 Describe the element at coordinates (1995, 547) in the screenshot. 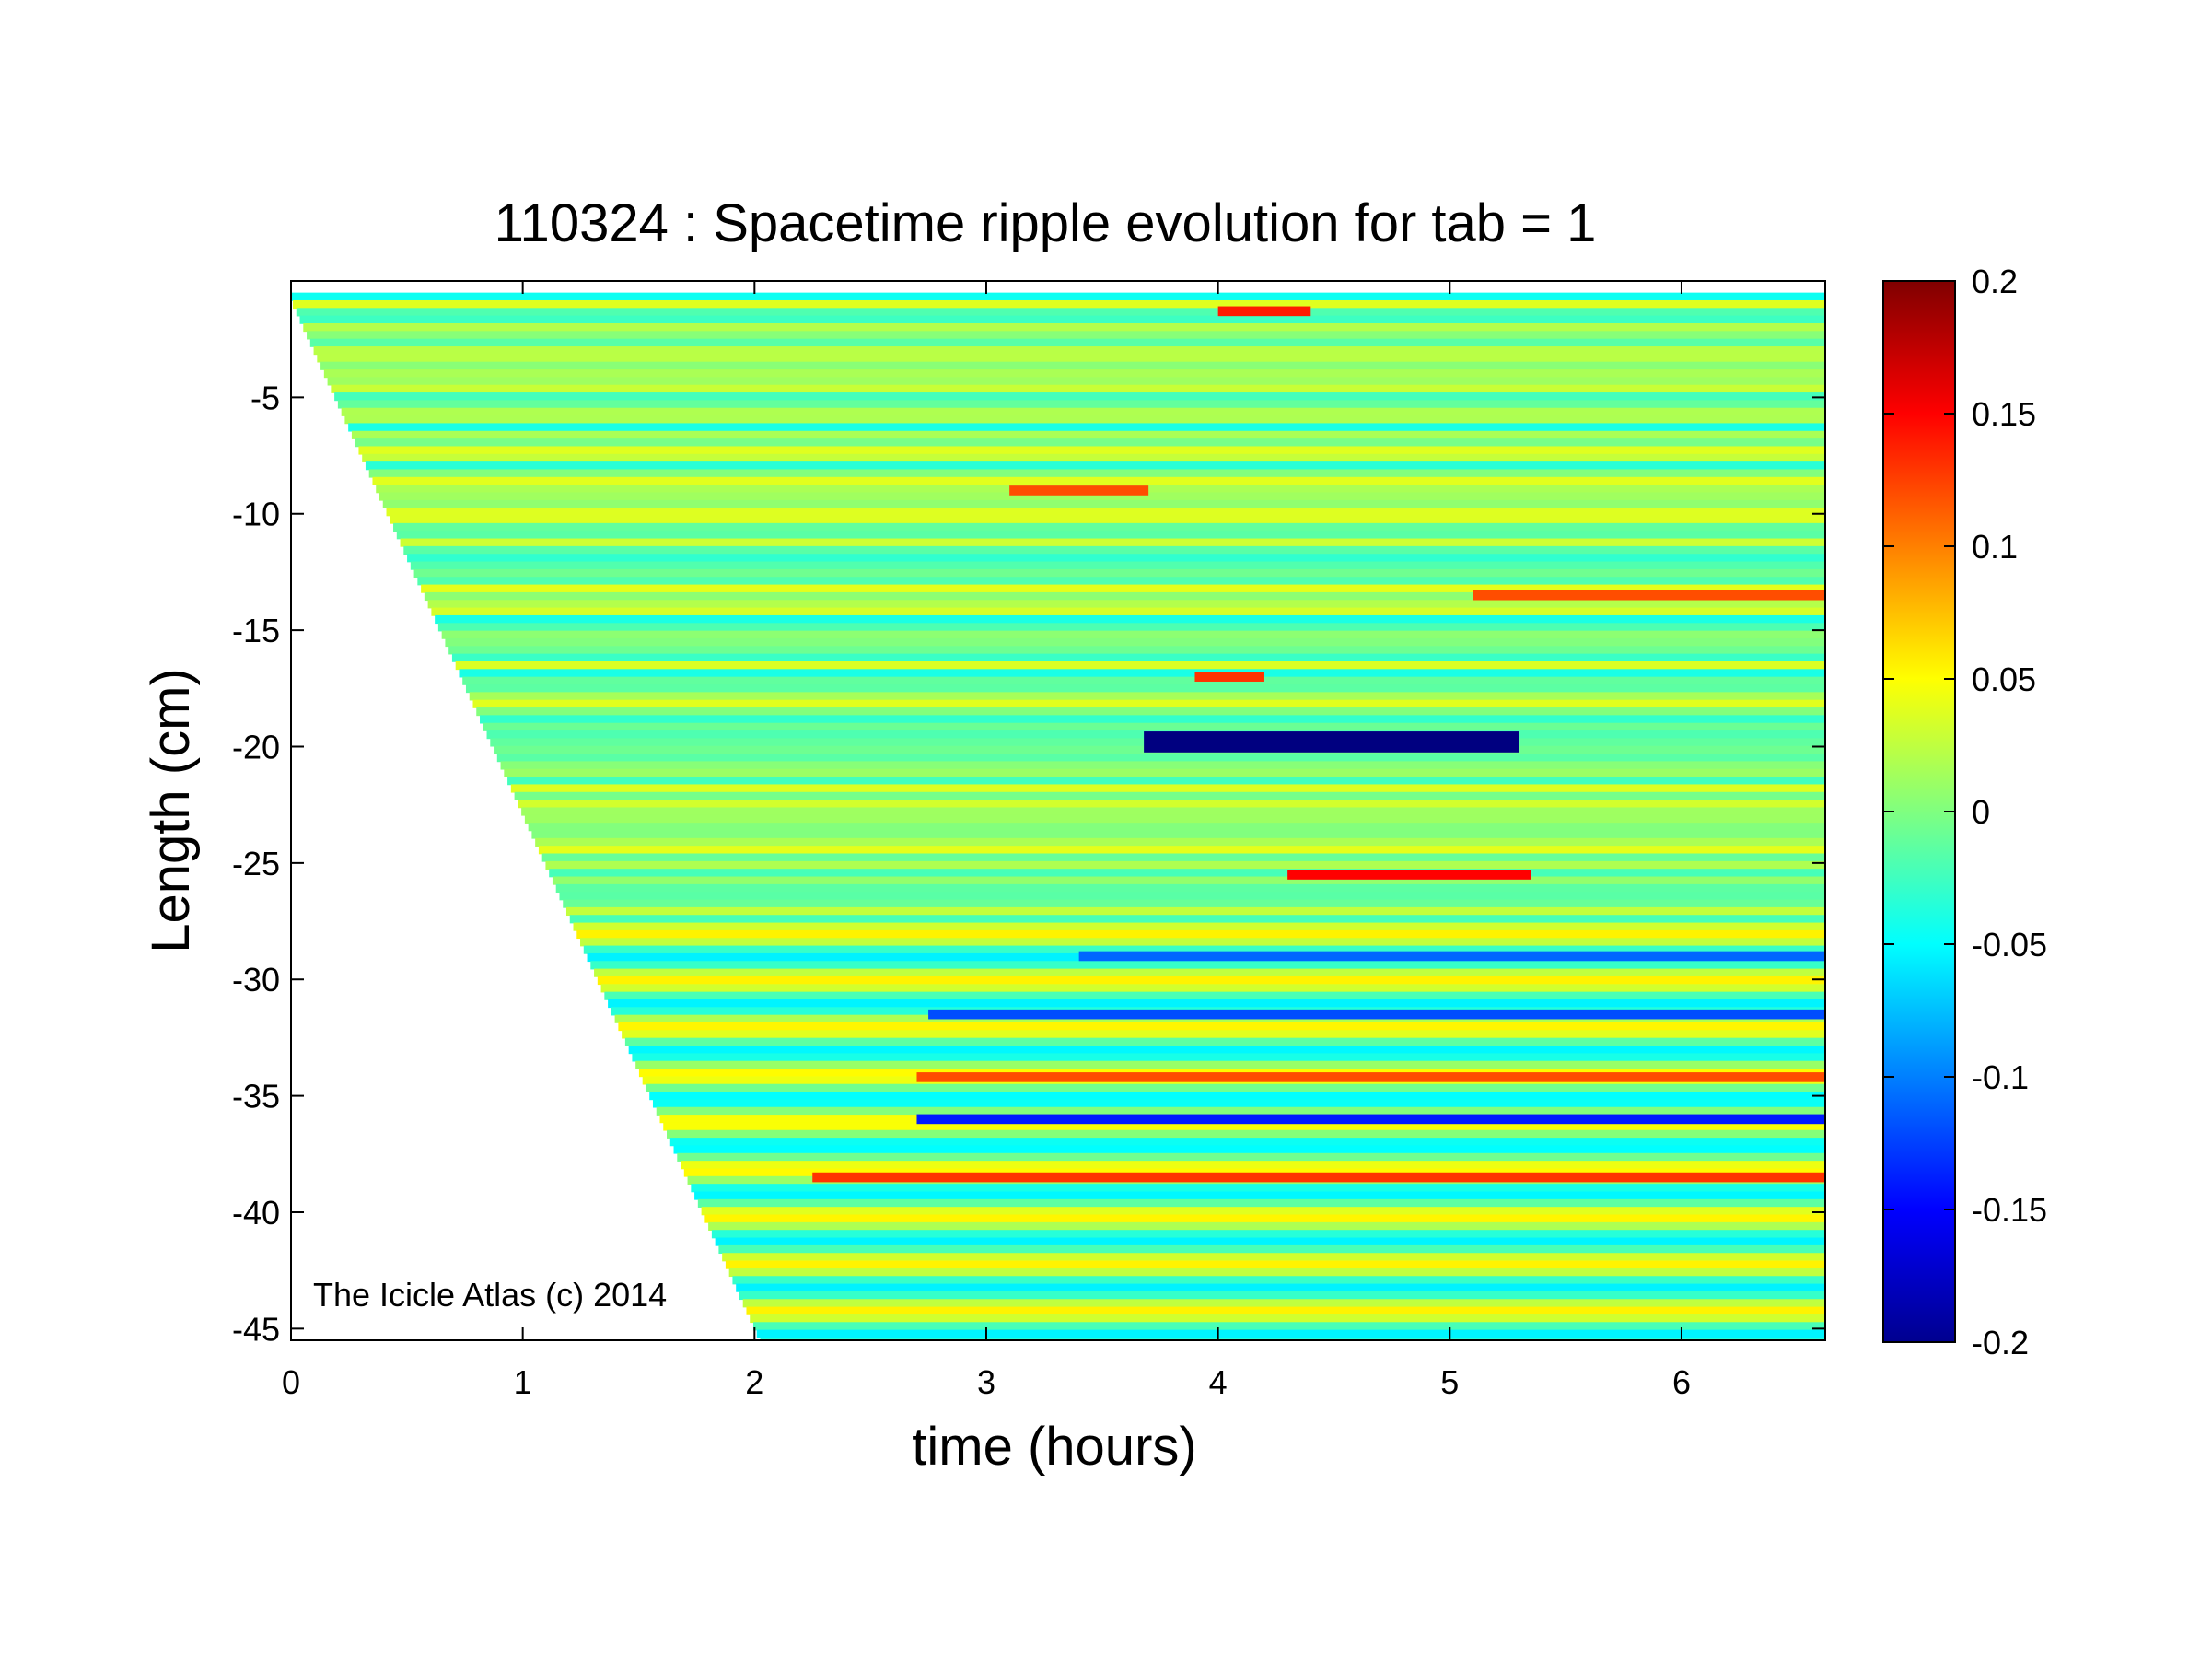

I see `colorbar-tick-label: 0.1` at that location.